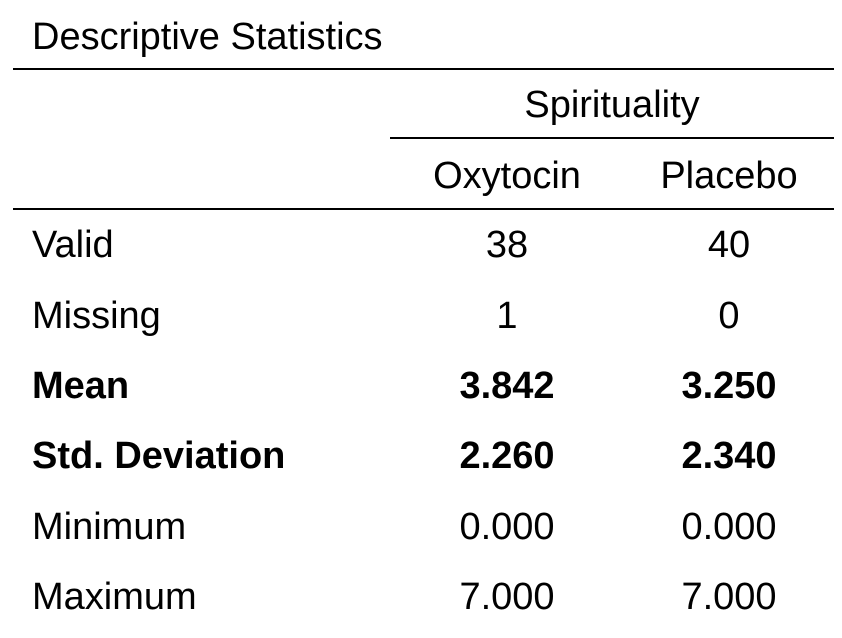 The image size is (842, 638). I want to click on table-title: Descriptive Statistics, so click(207, 37).